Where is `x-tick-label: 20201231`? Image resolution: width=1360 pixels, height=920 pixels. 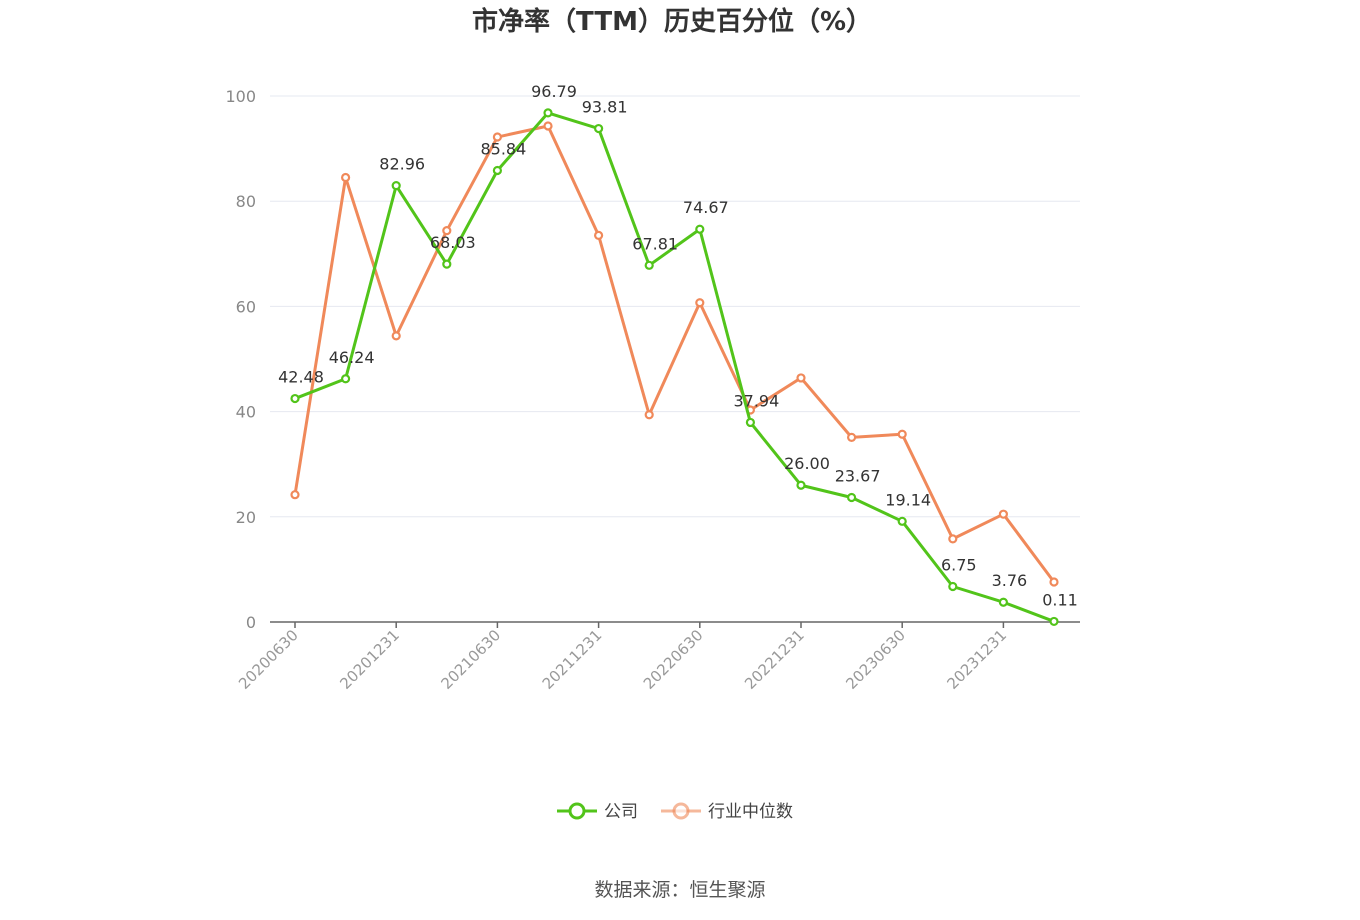
x-tick-label: 20201231 is located at coordinates (369, 659).